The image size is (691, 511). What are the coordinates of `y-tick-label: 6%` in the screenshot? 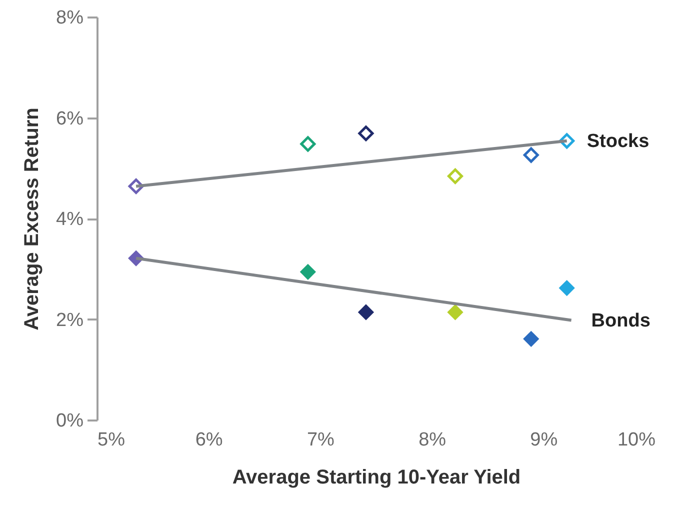 It's located at (70, 119).